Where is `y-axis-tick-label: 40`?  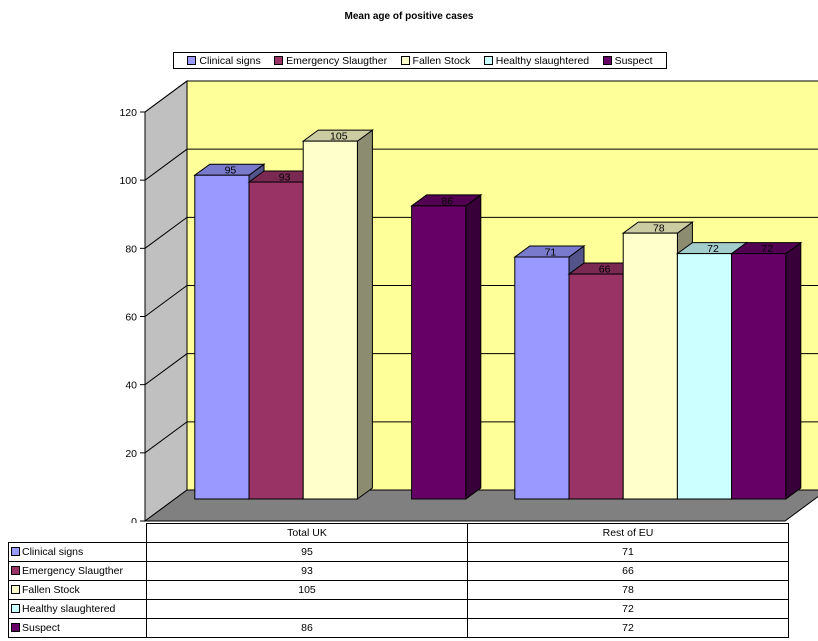 y-axis-tick-label: 40 is located at coordinates (131, 386).